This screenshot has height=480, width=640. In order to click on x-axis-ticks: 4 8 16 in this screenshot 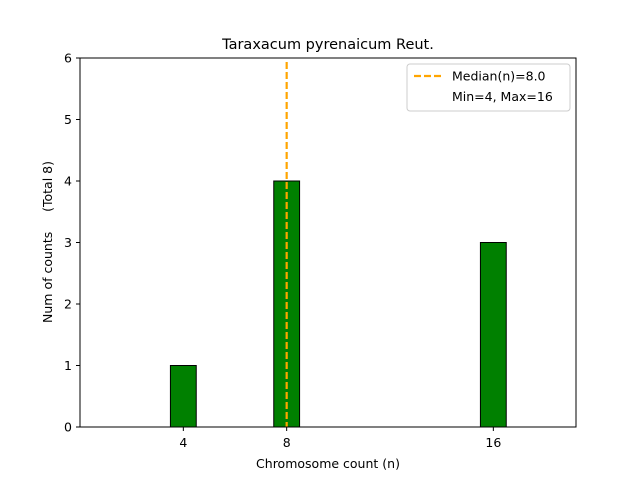, I will do `click(340, 438)`.